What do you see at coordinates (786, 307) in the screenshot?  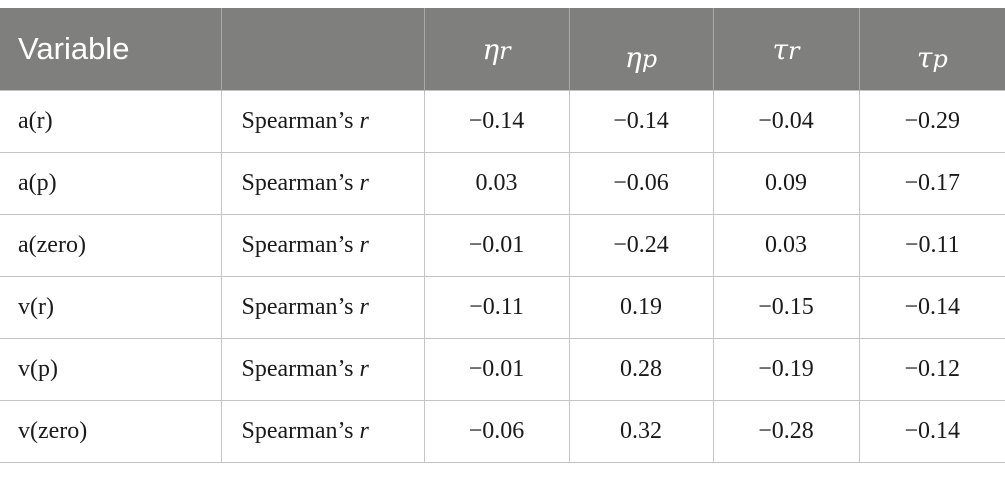 I see `cell-tau-r: −0.15` at bounding box center [786, 307].